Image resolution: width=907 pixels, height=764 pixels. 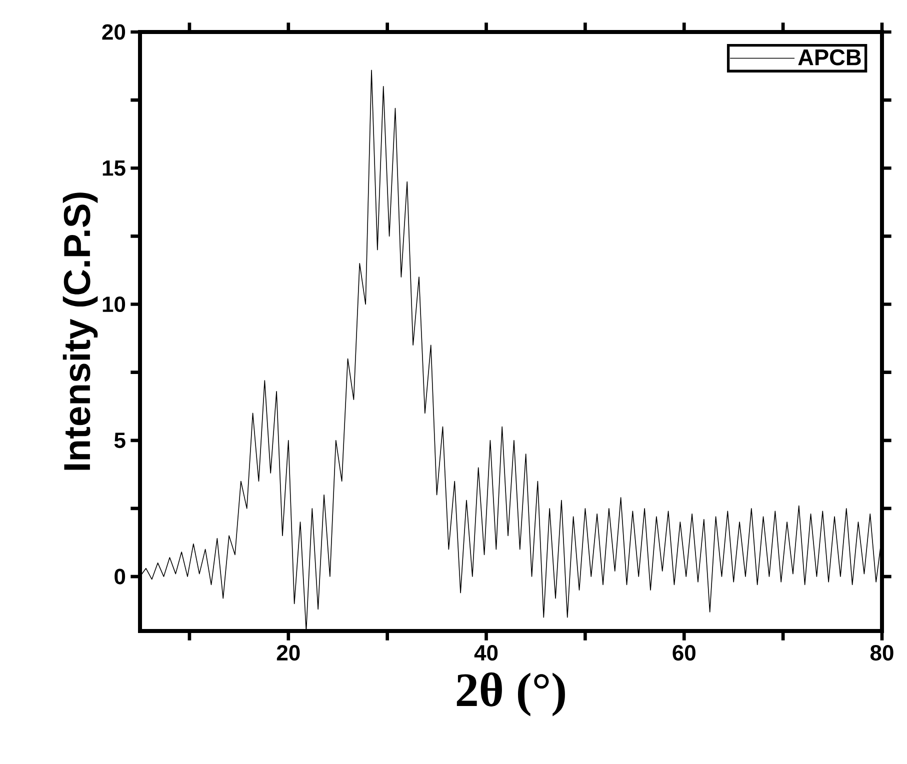 What do you see at coordinates (114, 304) in the screenshot?
I see `y-tick-label: 10` at bounding box center [114, 304].